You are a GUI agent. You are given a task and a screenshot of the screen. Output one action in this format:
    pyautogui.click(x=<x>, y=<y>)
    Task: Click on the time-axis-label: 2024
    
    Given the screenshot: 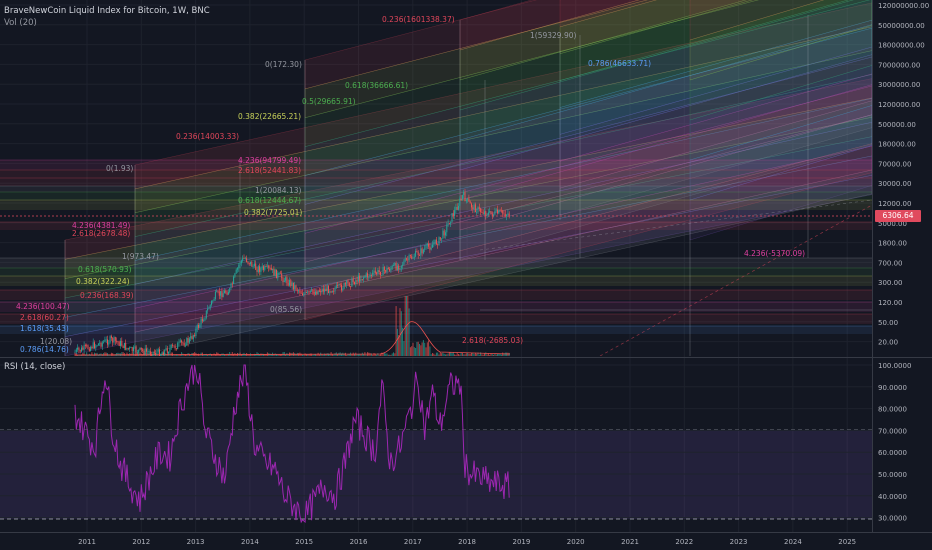 What is the action you would take?
    pyautogui.click(x=793, y=542)
    